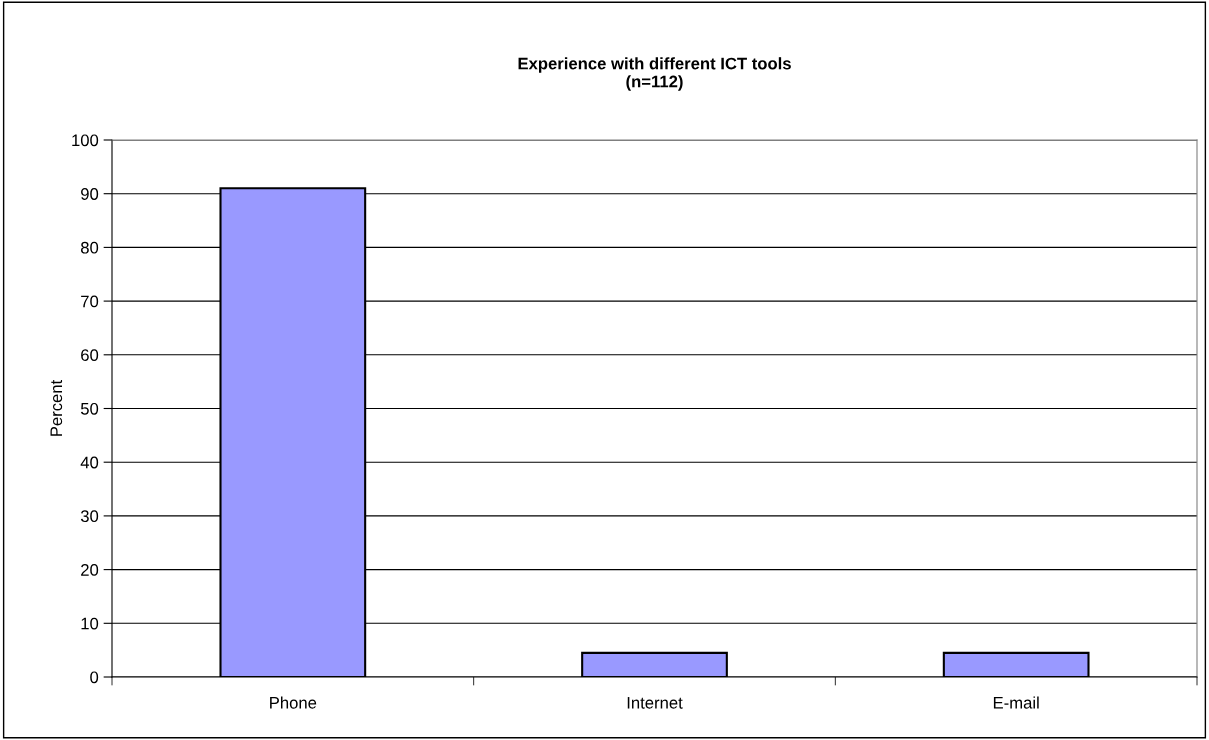  What do you see at coordinates (1016, 702) in the screenshot?
I see `x-tick-label: E-mail` at bounding box center [1016, 702].